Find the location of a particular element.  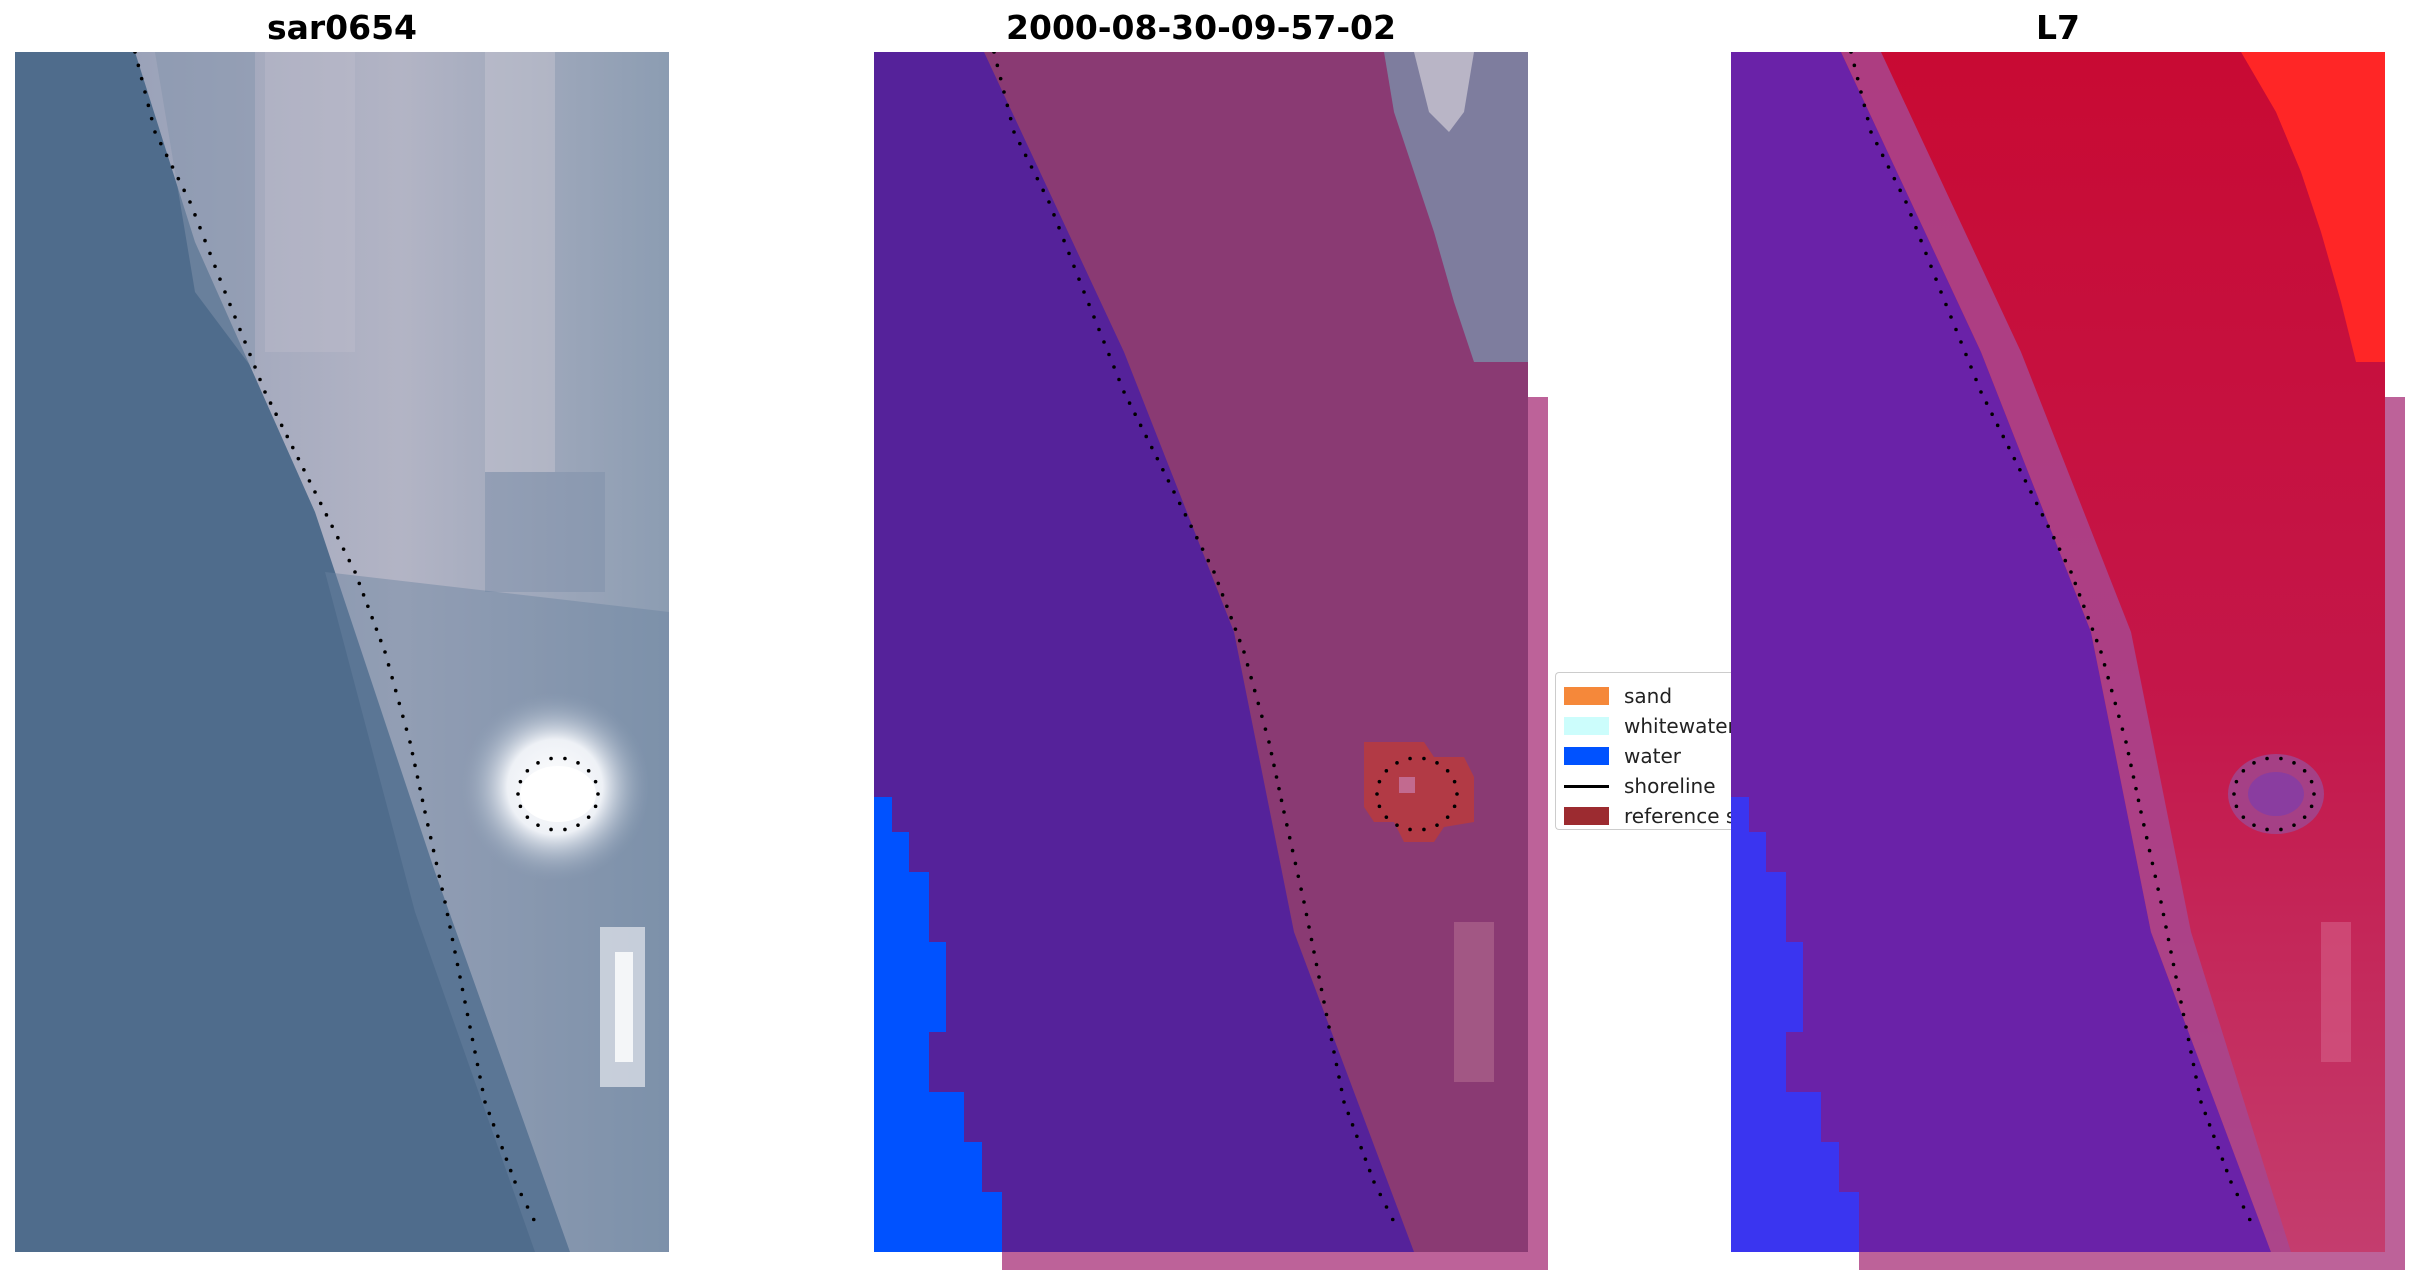

panel-title-classification: 2000-08-30-09-57-02 is located at coordinates (1201, 27).